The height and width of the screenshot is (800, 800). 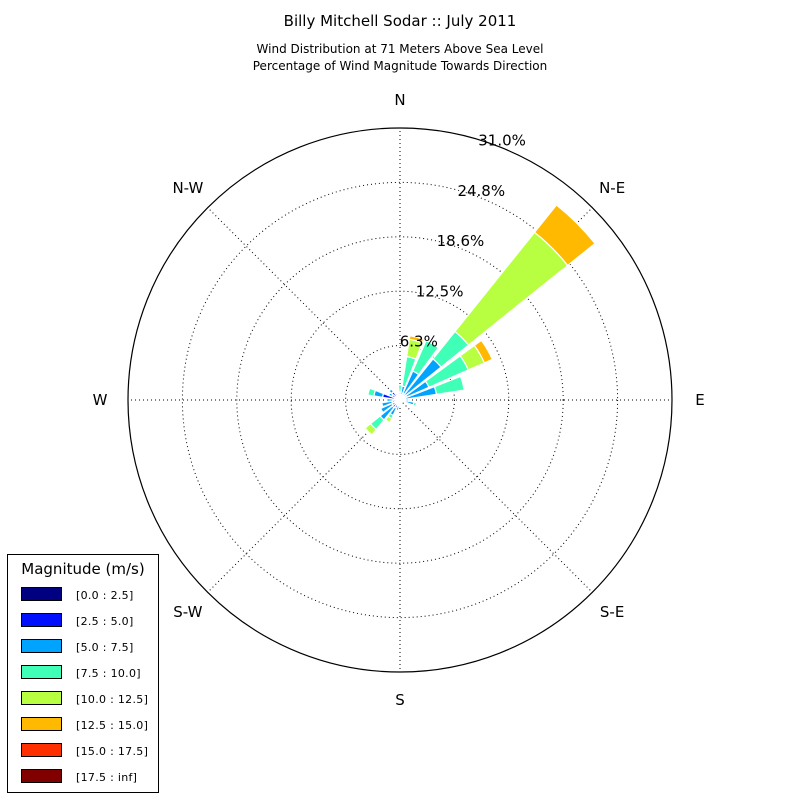 I want to click on legend-item: [17.5 : inf], so click(x=88, y=776).